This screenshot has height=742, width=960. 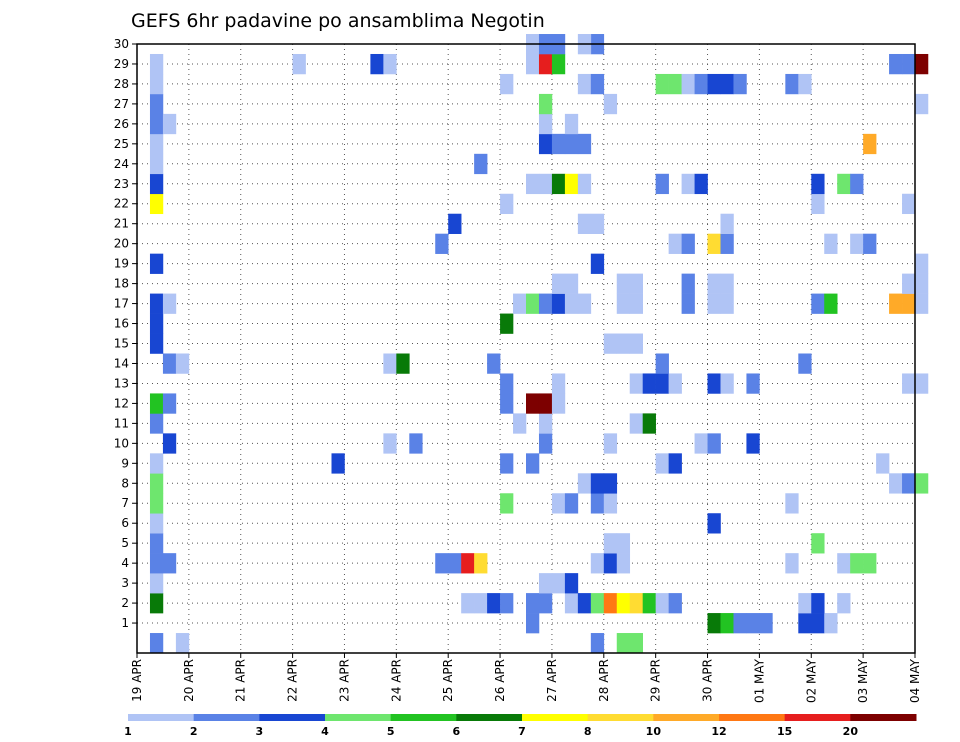 What do you see at coordinates (125, 523) in the screenshot?
I see `y-tick-label: 6` at bounding box center [125, 523].